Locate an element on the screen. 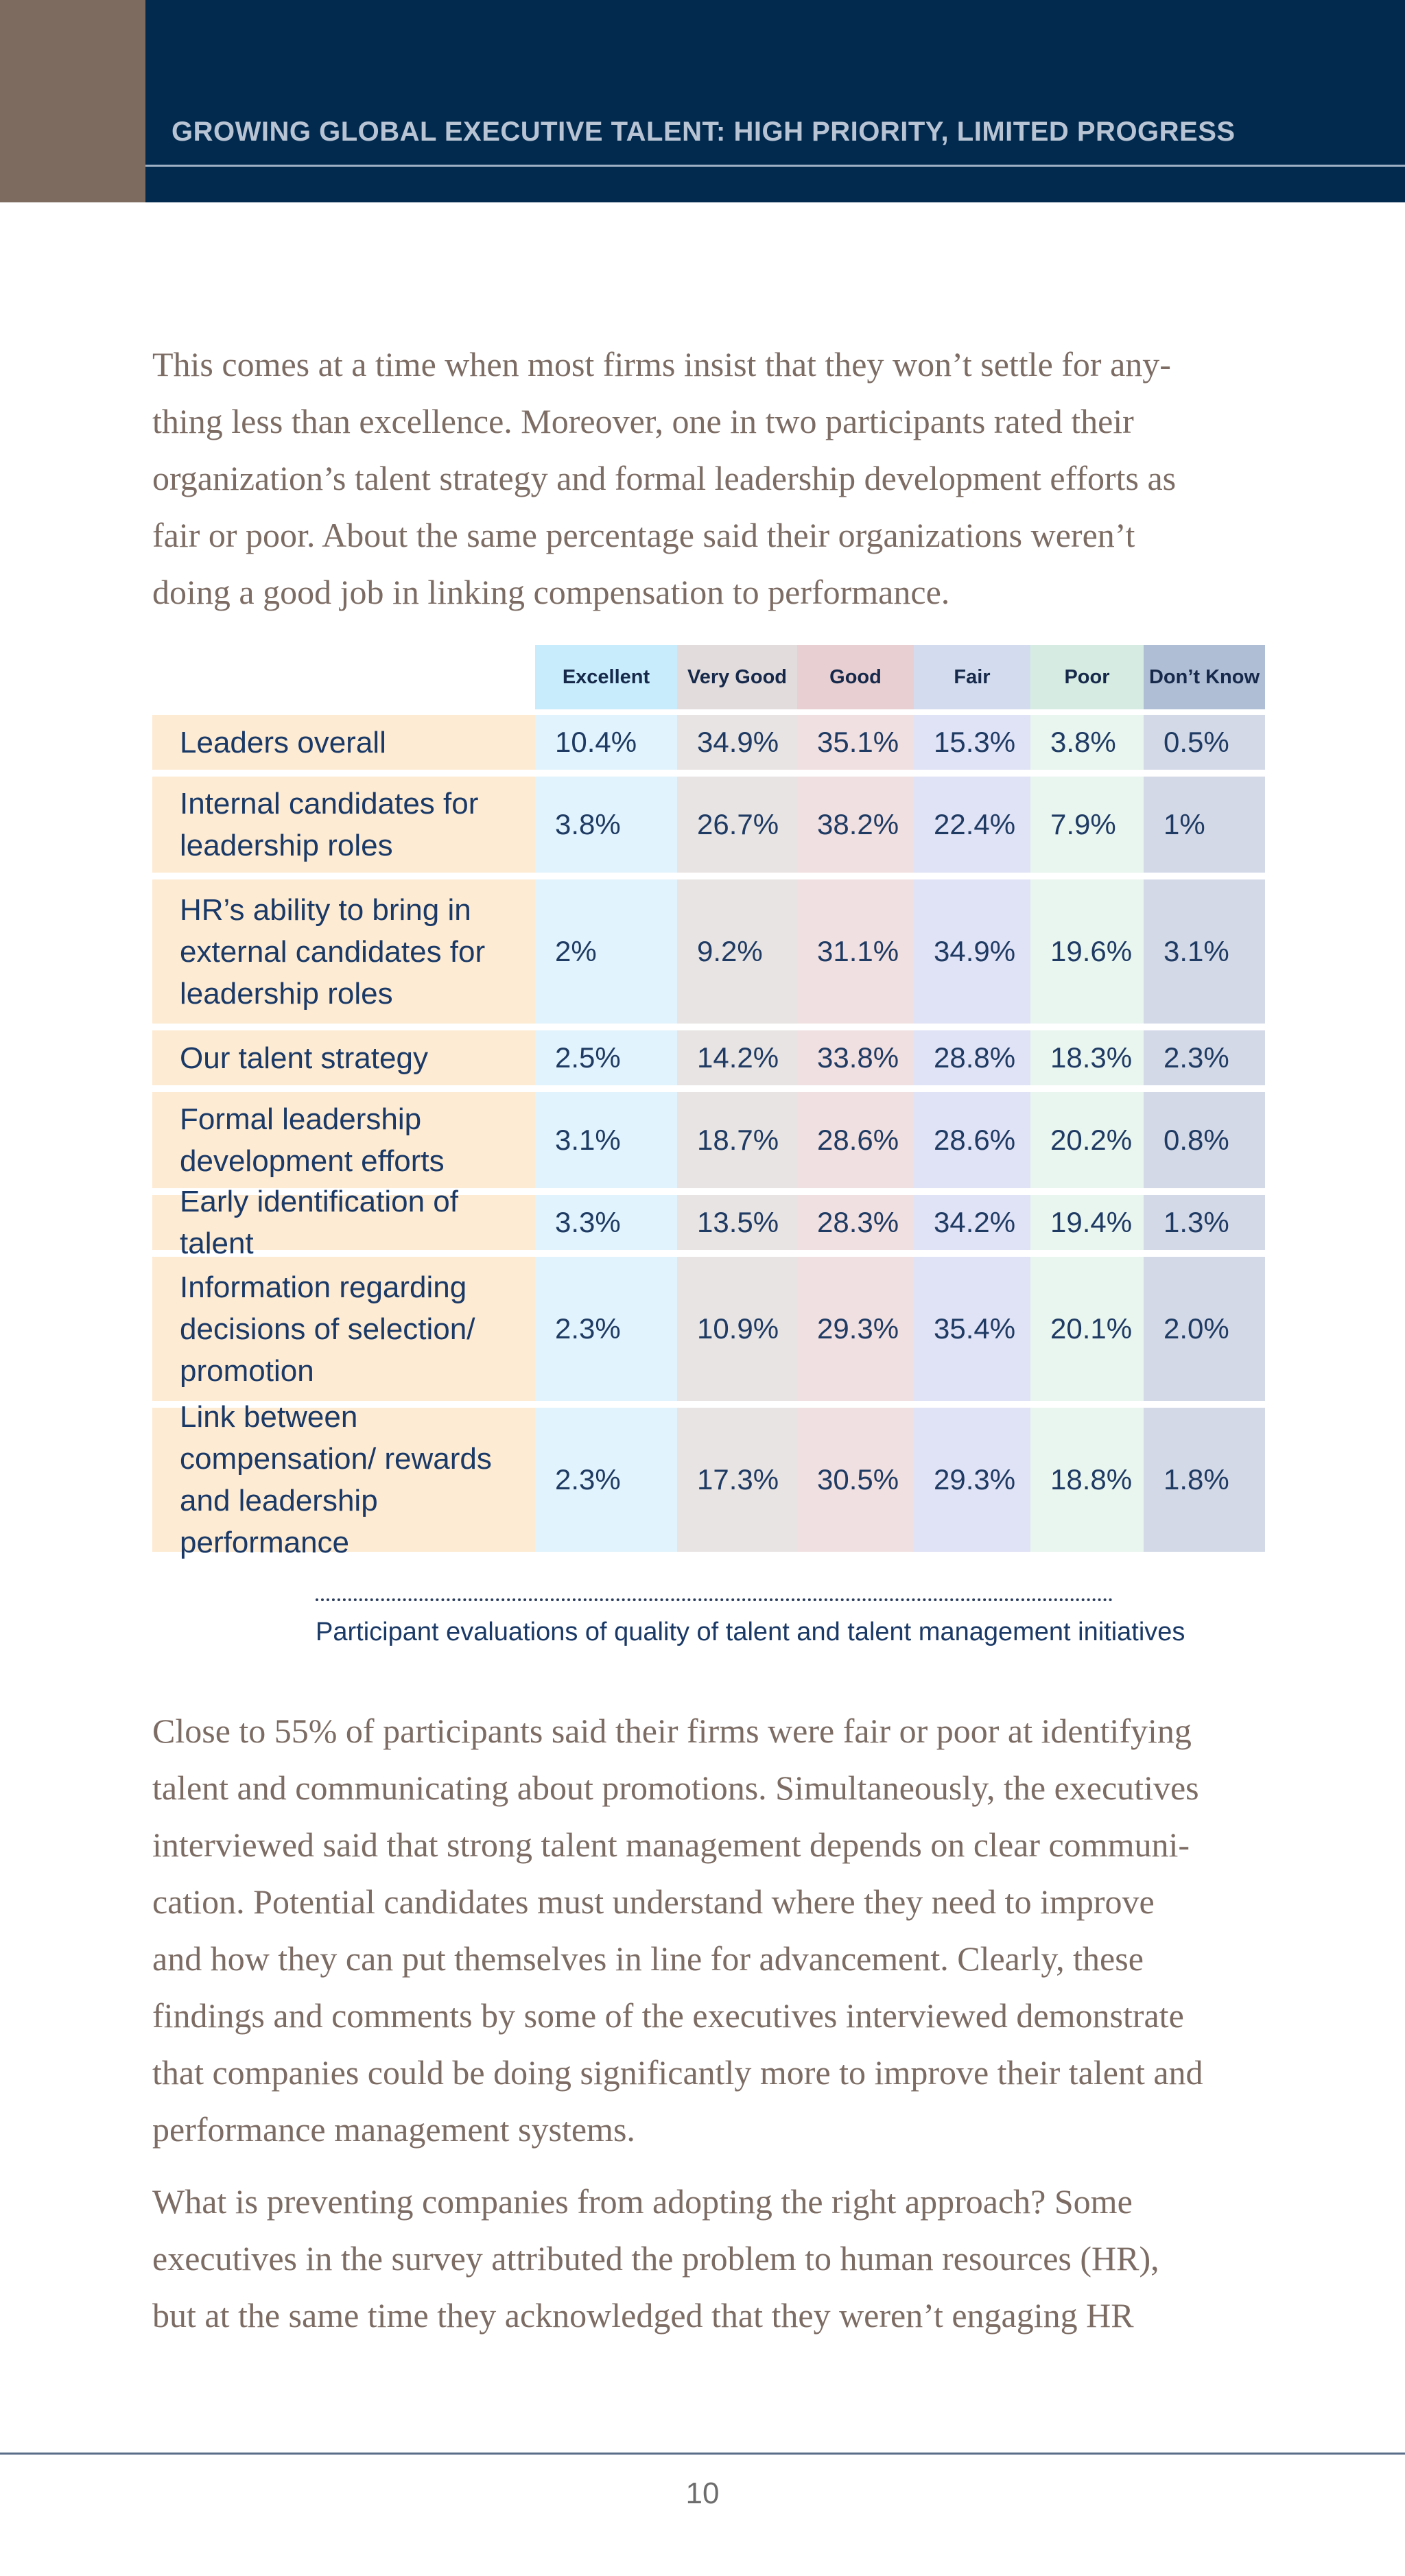 This screenshot has width=1405, height=2576. value-cell: 18.8% is located at coordinates (1087, 1480).